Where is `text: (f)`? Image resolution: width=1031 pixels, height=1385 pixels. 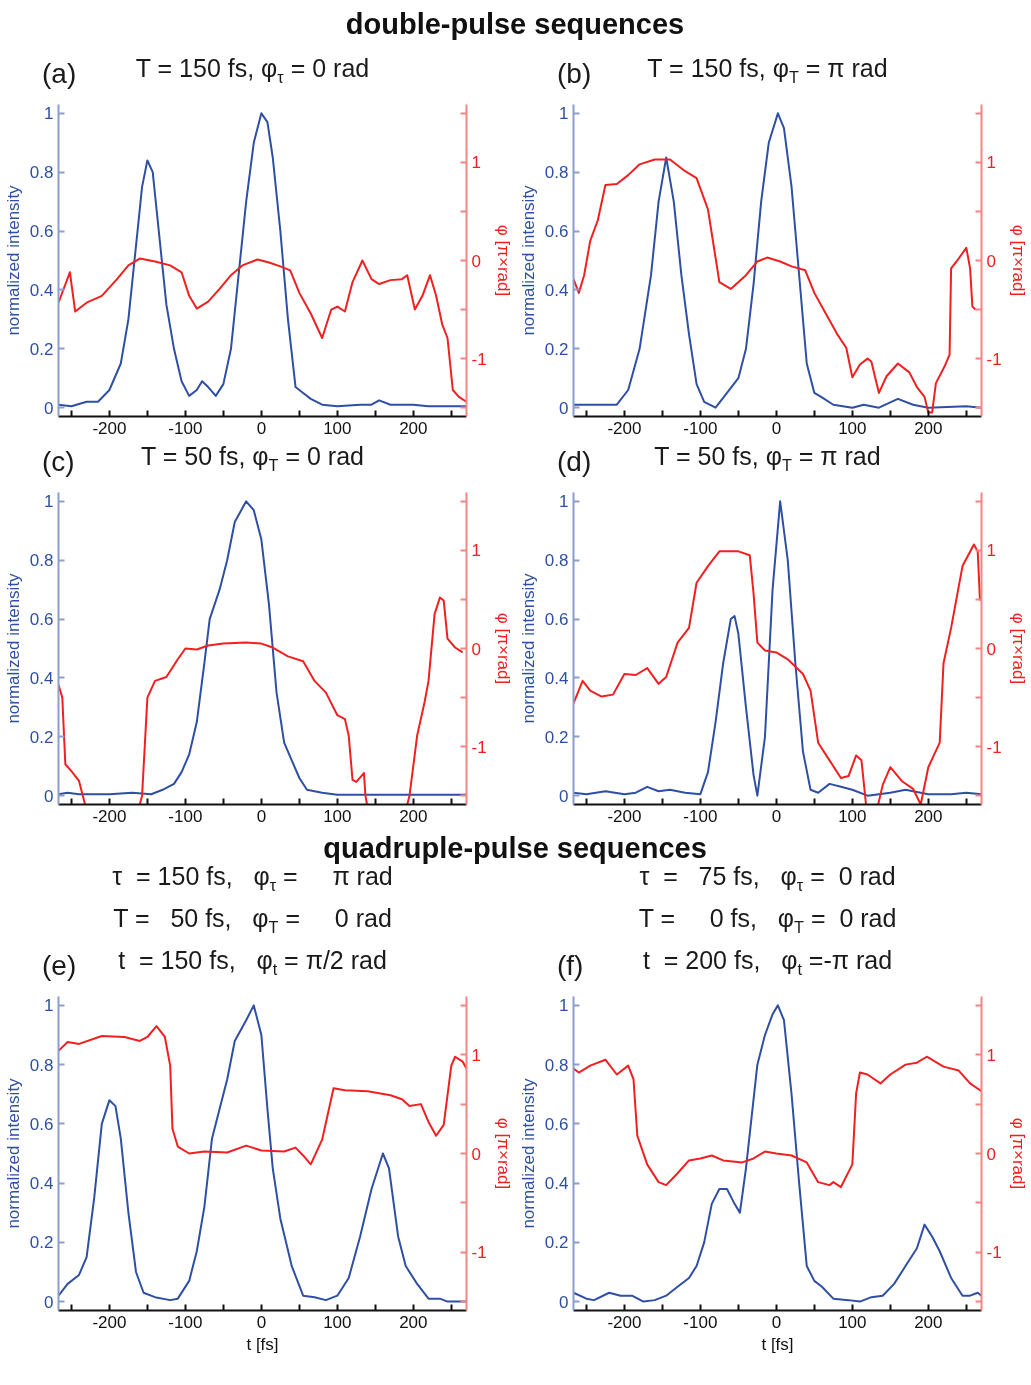 text: (f) is located at coordinates (570, 966).